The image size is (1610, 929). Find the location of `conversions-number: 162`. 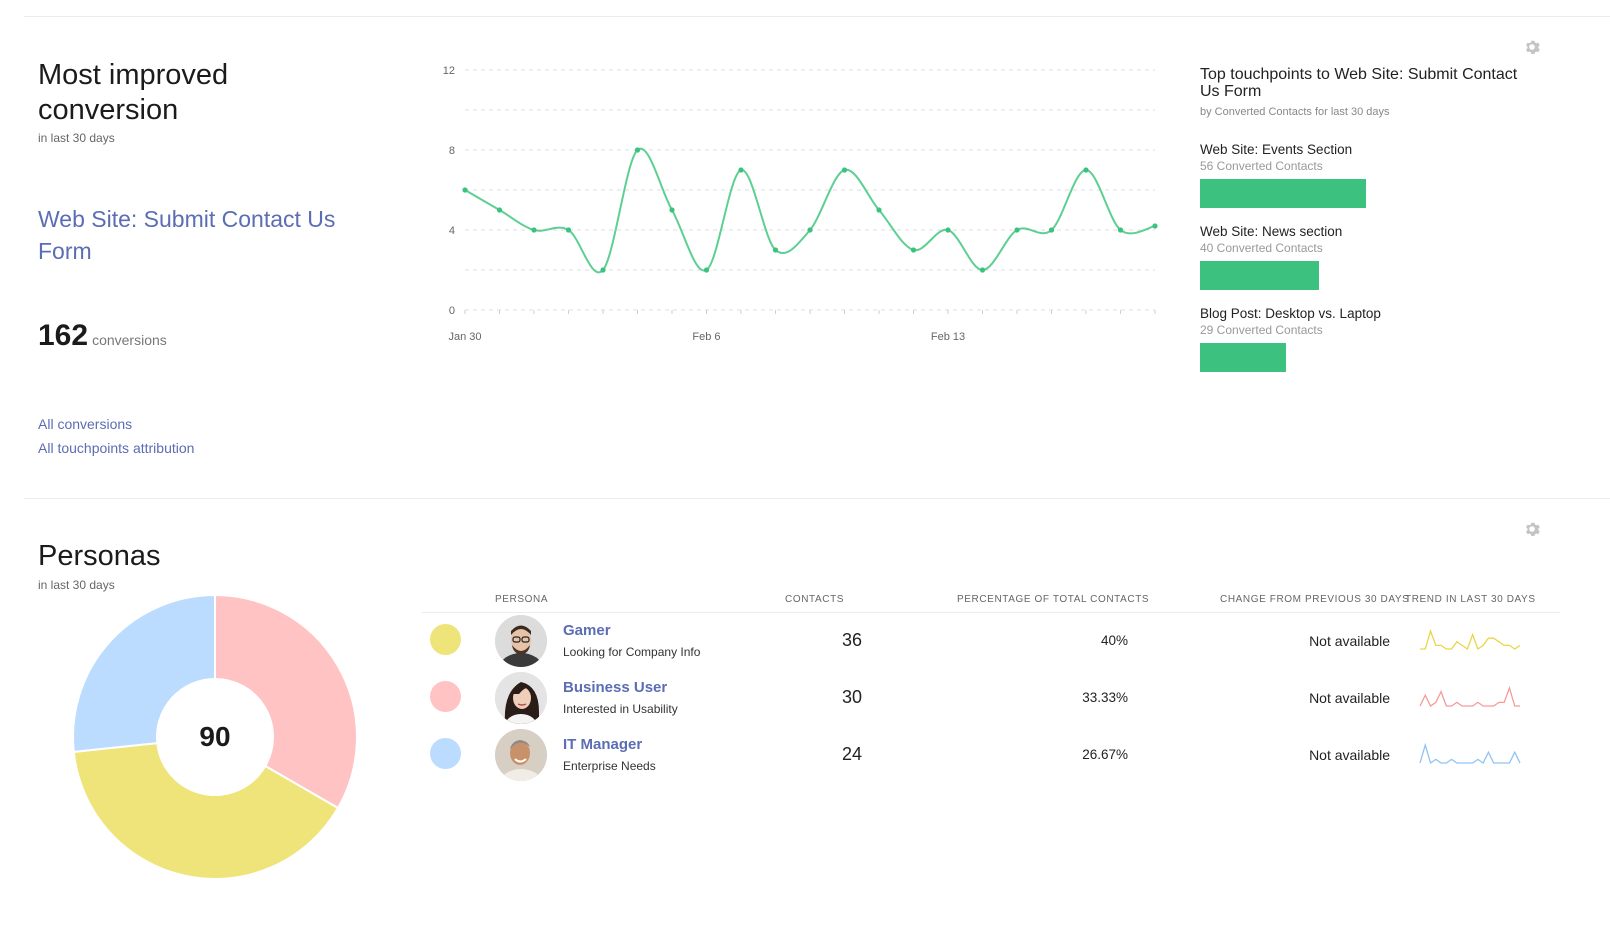

conversions-number: 162 is located at coordinates (63, 335).